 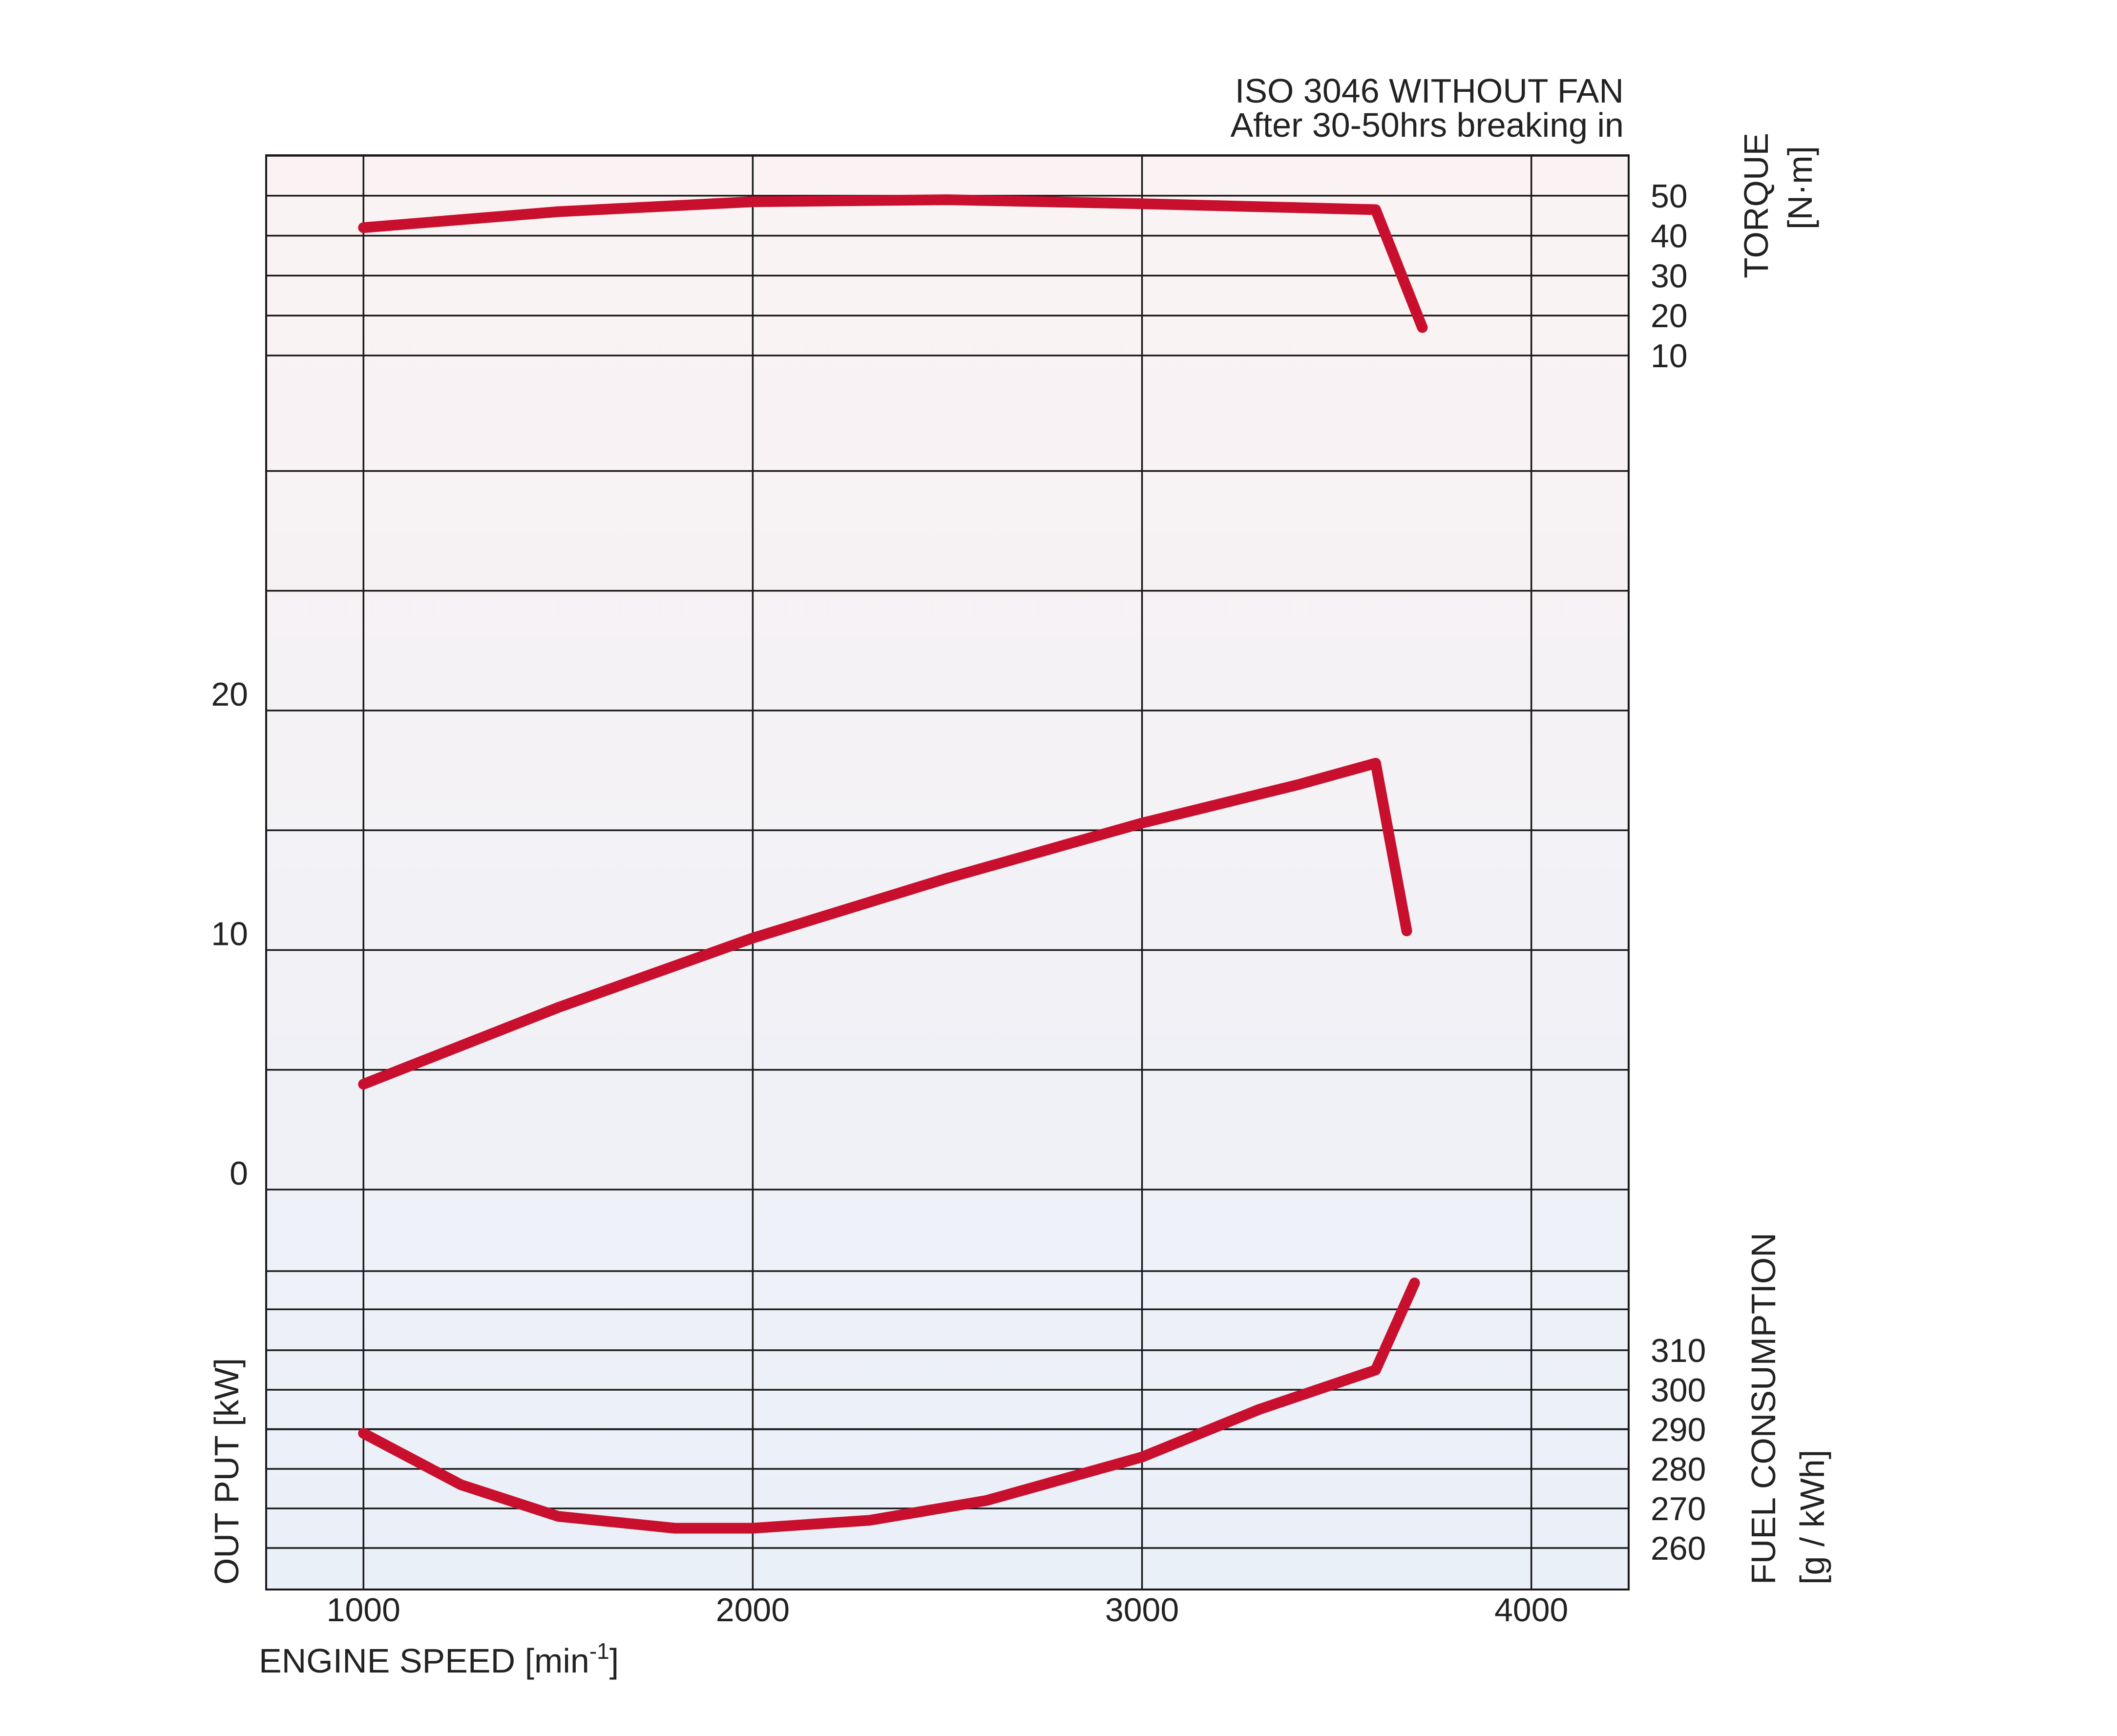 I want to click on x-axis-label: ENGINE SPEED [min-1], so click(x=439, y=1659).